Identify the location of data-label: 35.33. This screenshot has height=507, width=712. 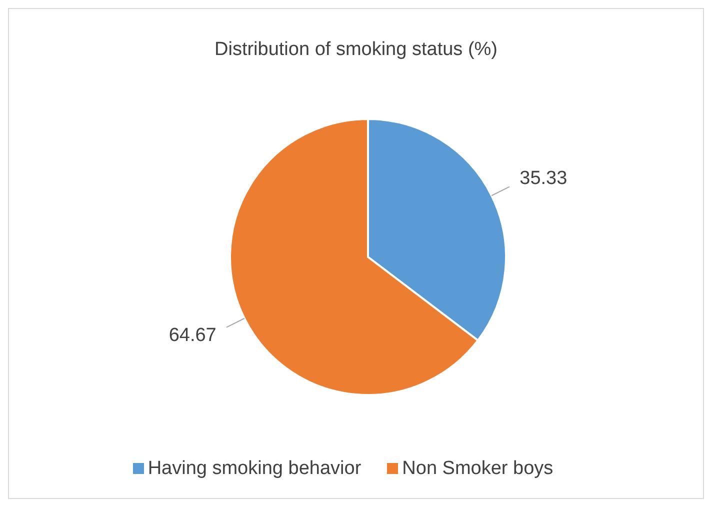
(544, 179).